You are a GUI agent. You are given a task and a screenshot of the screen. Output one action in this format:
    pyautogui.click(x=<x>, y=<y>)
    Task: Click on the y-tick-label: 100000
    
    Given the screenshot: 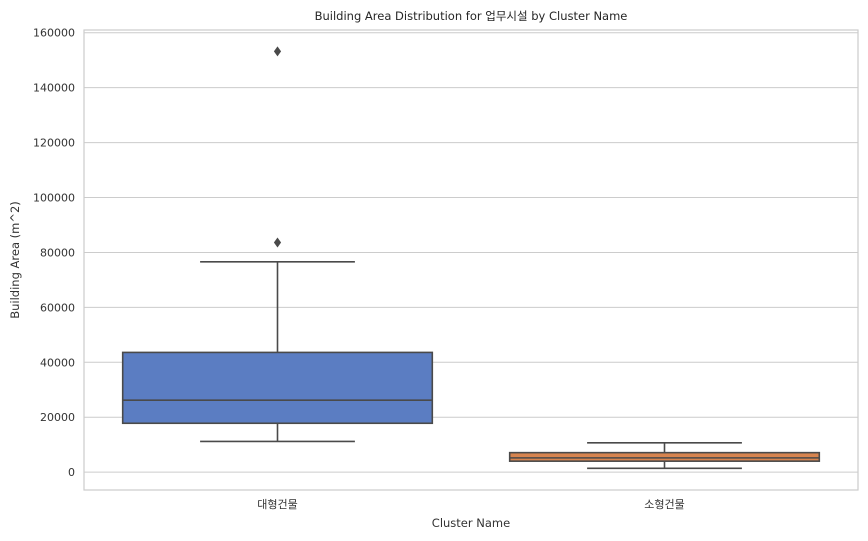 What is the action you would take?
    pyautogui.click(x=54, y=198)
    